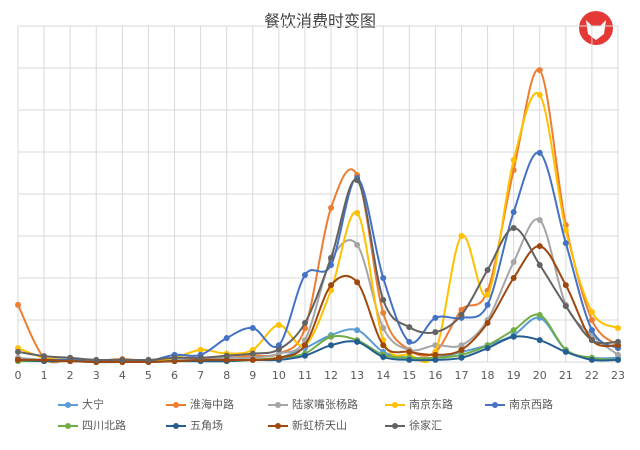 This screenshot has height=450, width=640. I want to click on legend-label: 四川北路, so click(104, 425).